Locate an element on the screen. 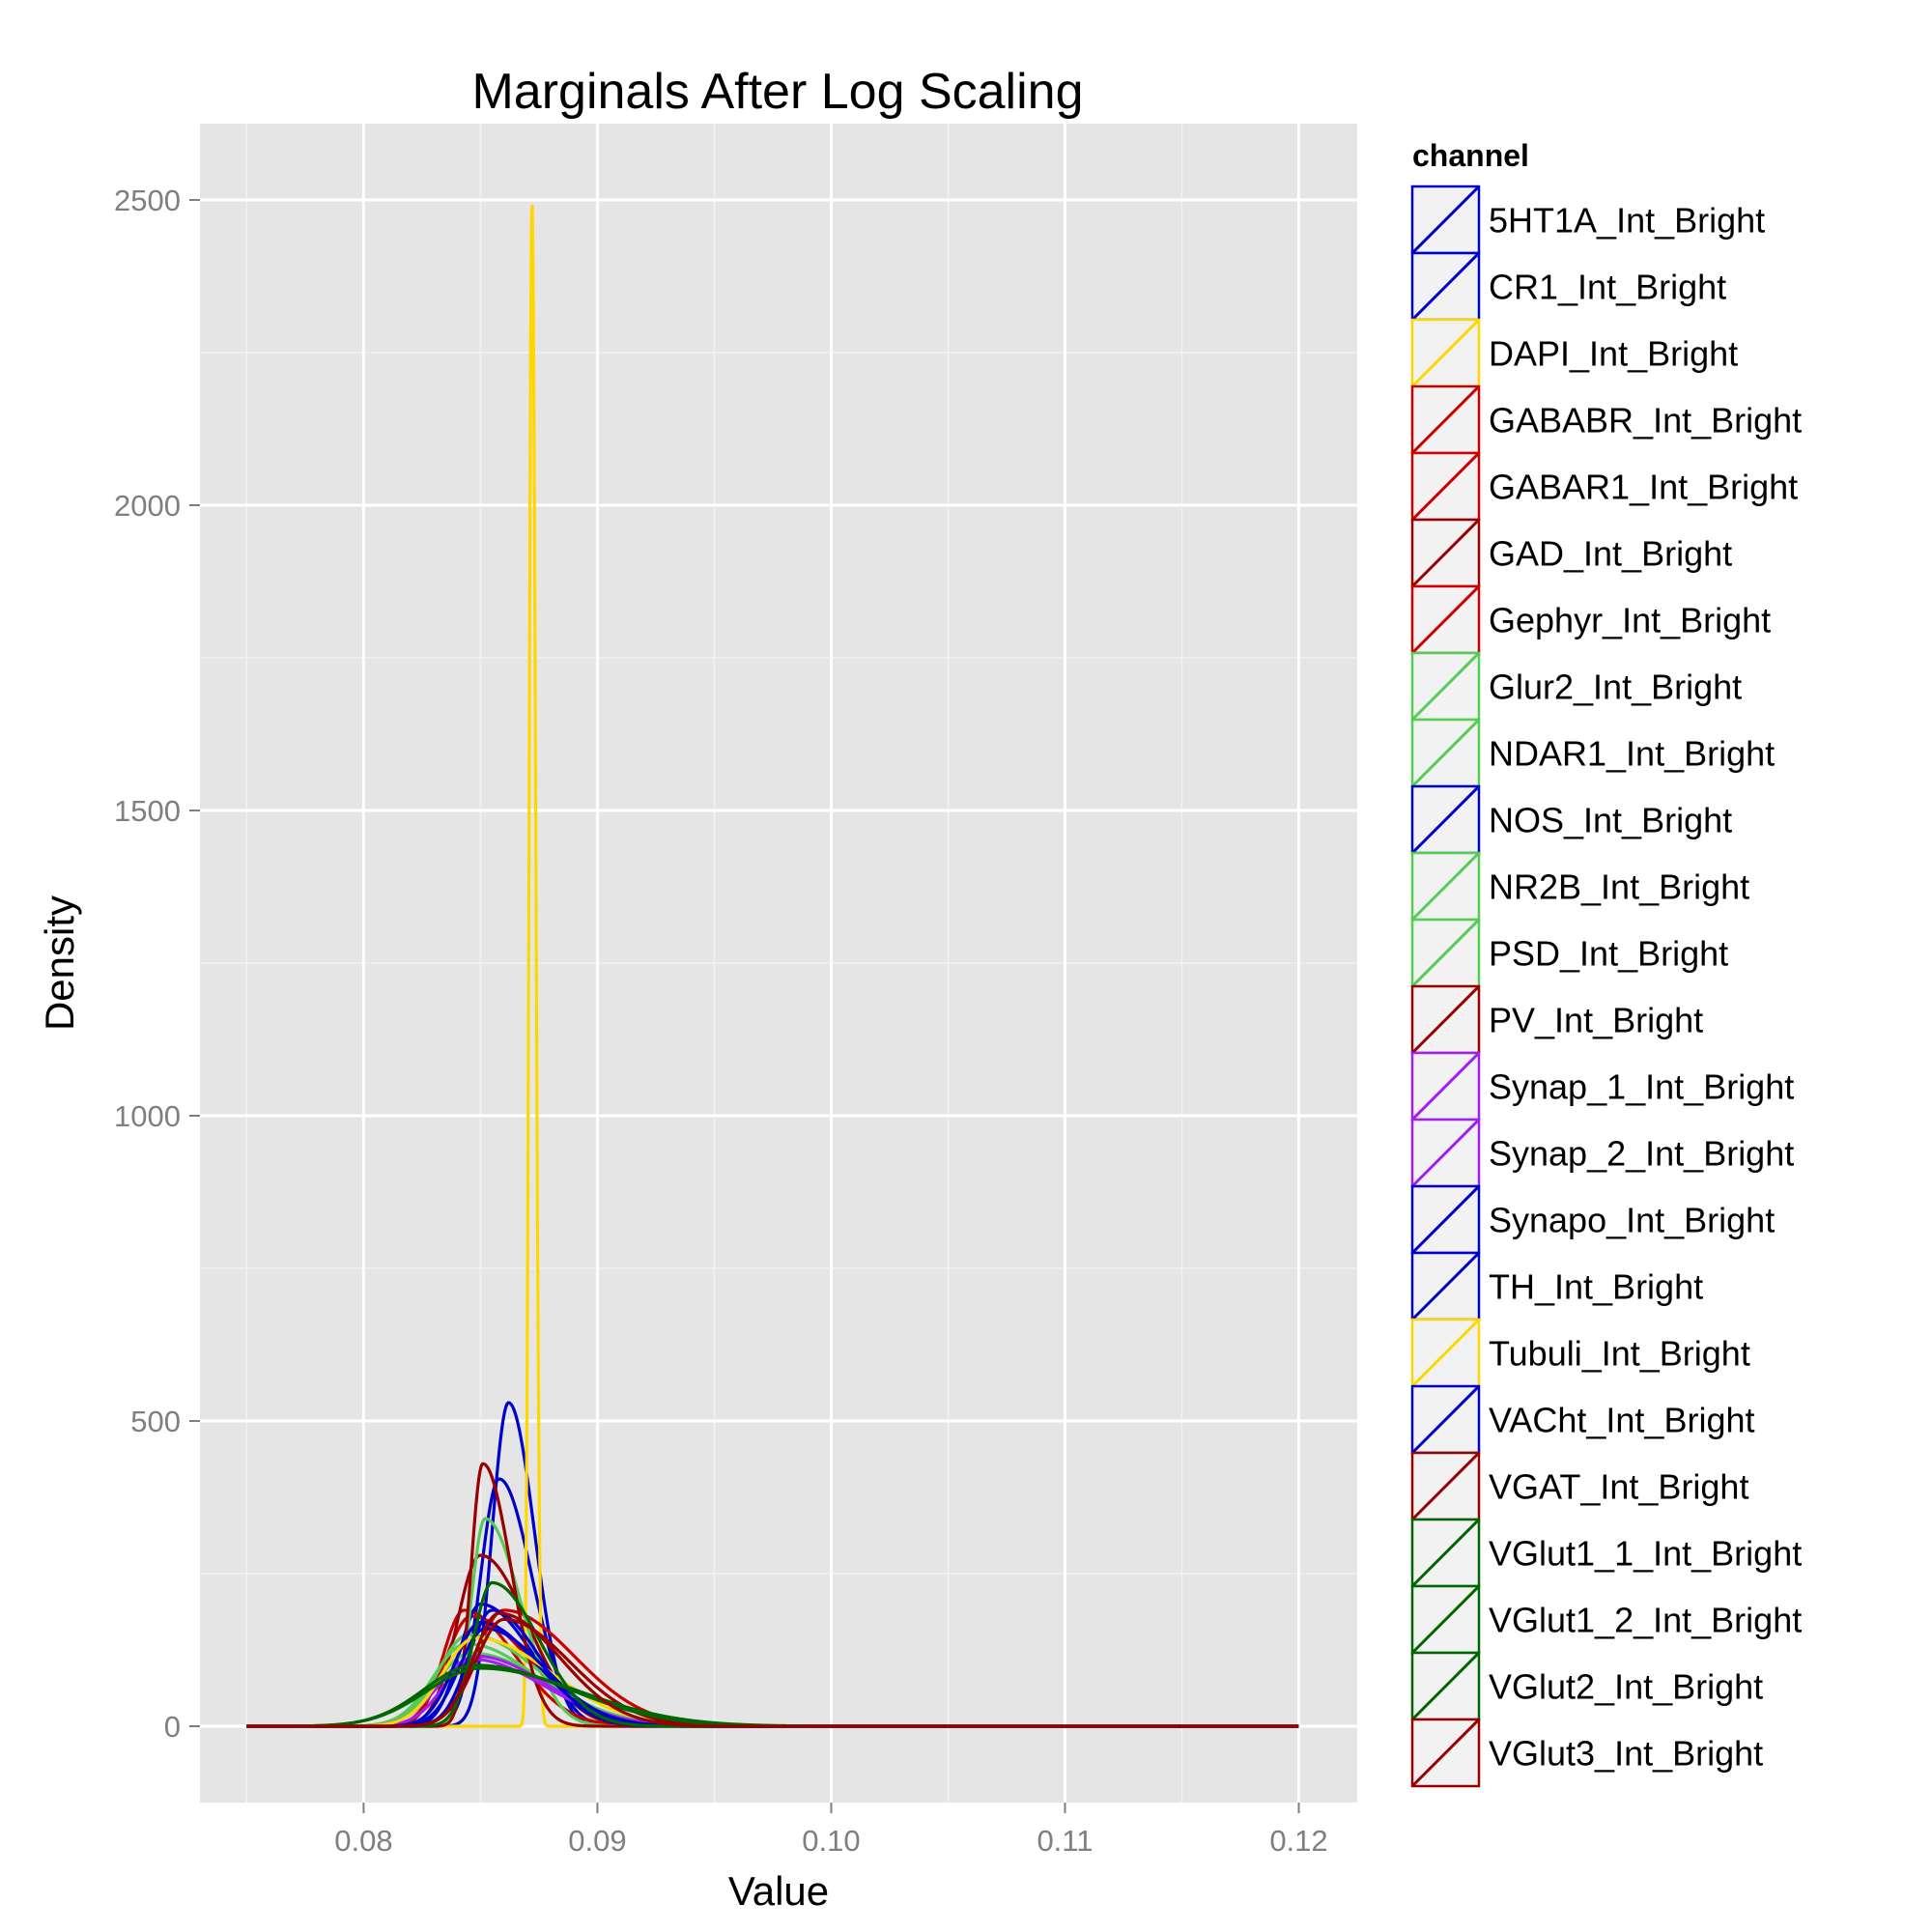 The image size is (1932, 1932). legend-item: Tubuli_Int_Bright is located at coordinates (1580, 1353).